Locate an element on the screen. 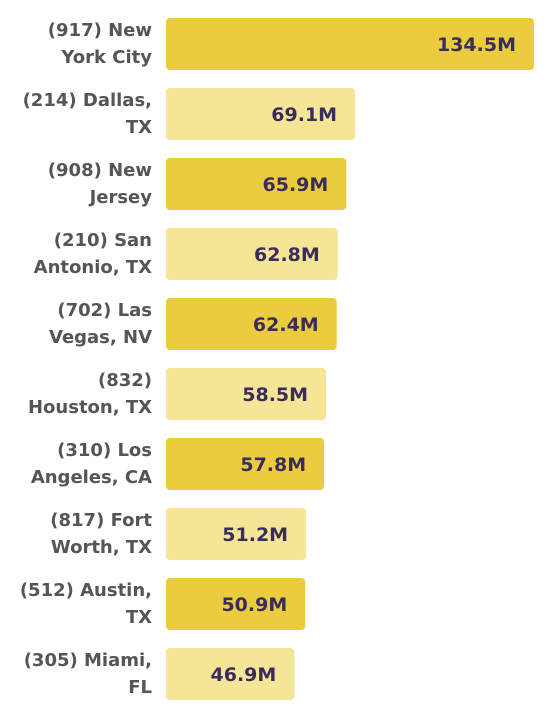 The width and height of the screenshot is (559, 727). value-label-9: 46.9M is located at coordinates (244, 675).